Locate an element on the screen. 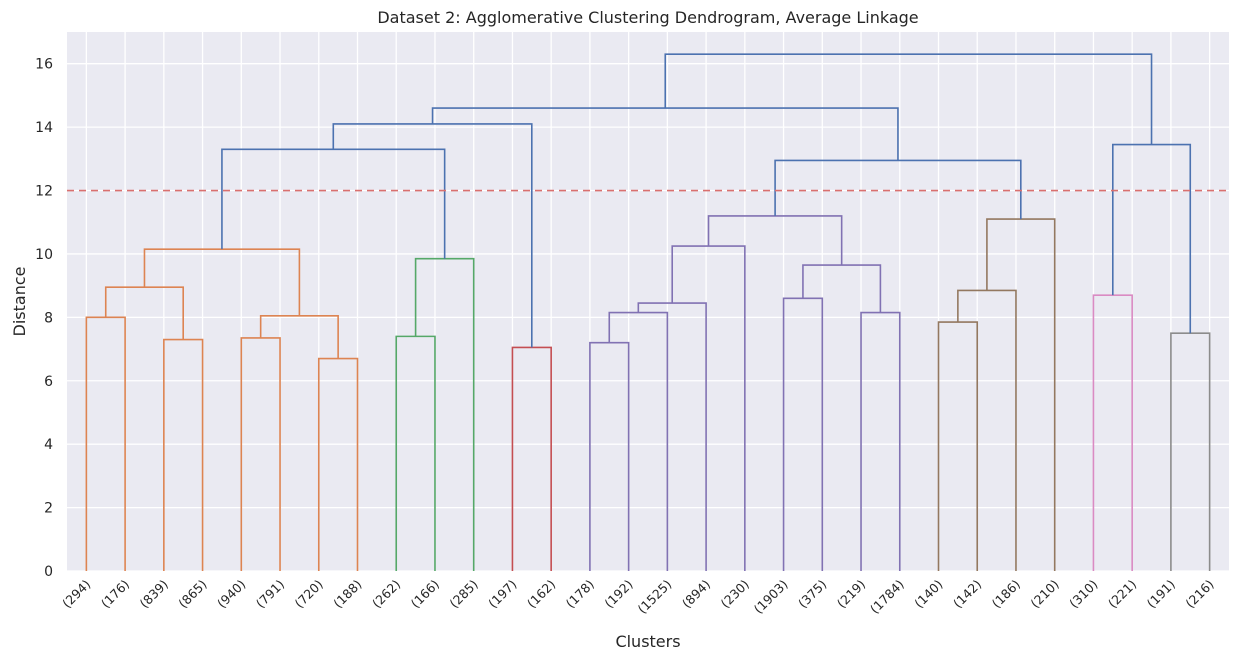 The image size is (1238, 660). x-tick-label: (940) is located at coordinates (231, 594).